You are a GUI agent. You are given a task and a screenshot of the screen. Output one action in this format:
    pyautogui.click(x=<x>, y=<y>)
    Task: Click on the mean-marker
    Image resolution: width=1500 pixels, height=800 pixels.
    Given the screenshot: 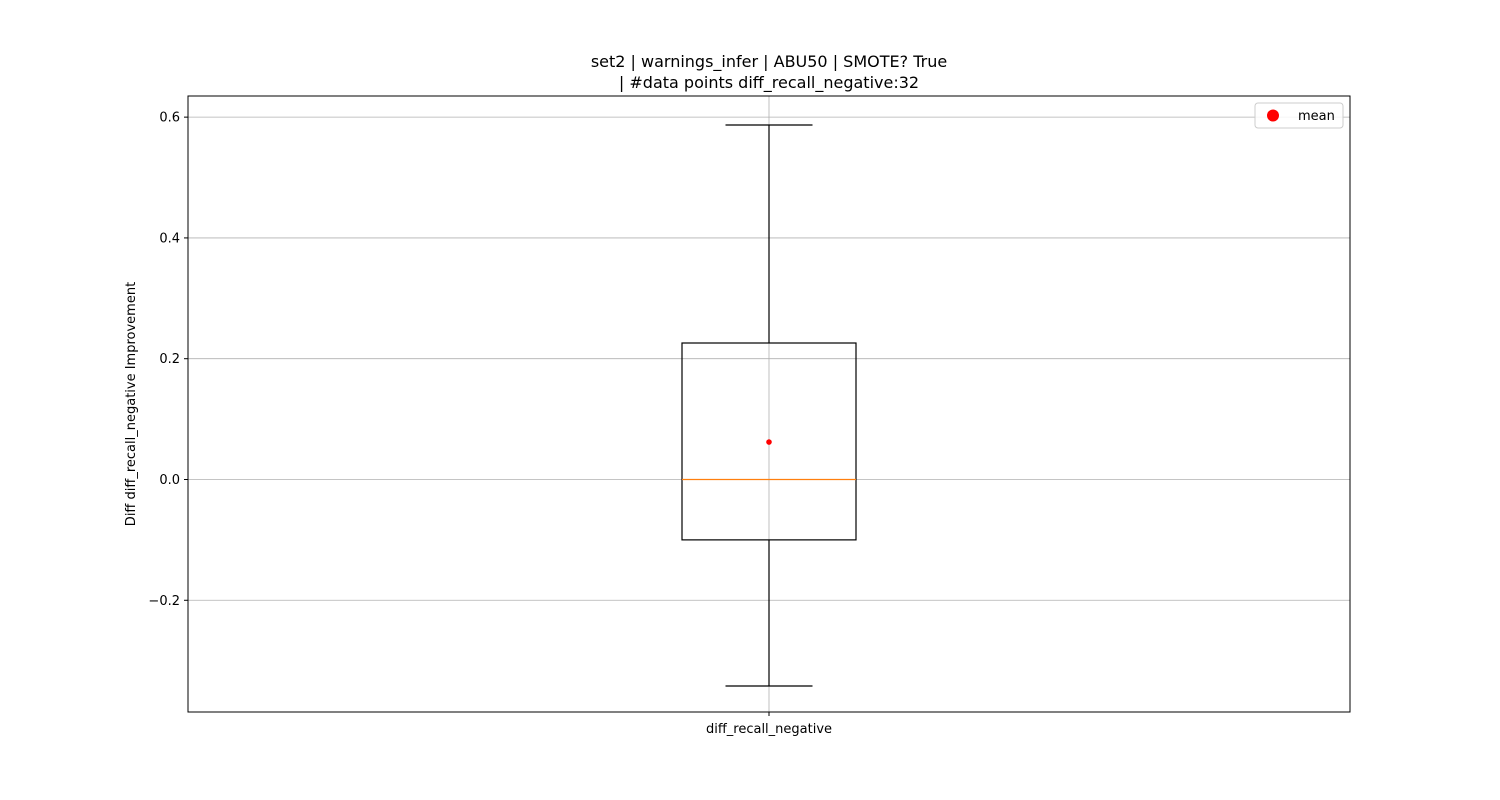 What is the action you would take?
    pyautogui.click(x=769, y=442)
    